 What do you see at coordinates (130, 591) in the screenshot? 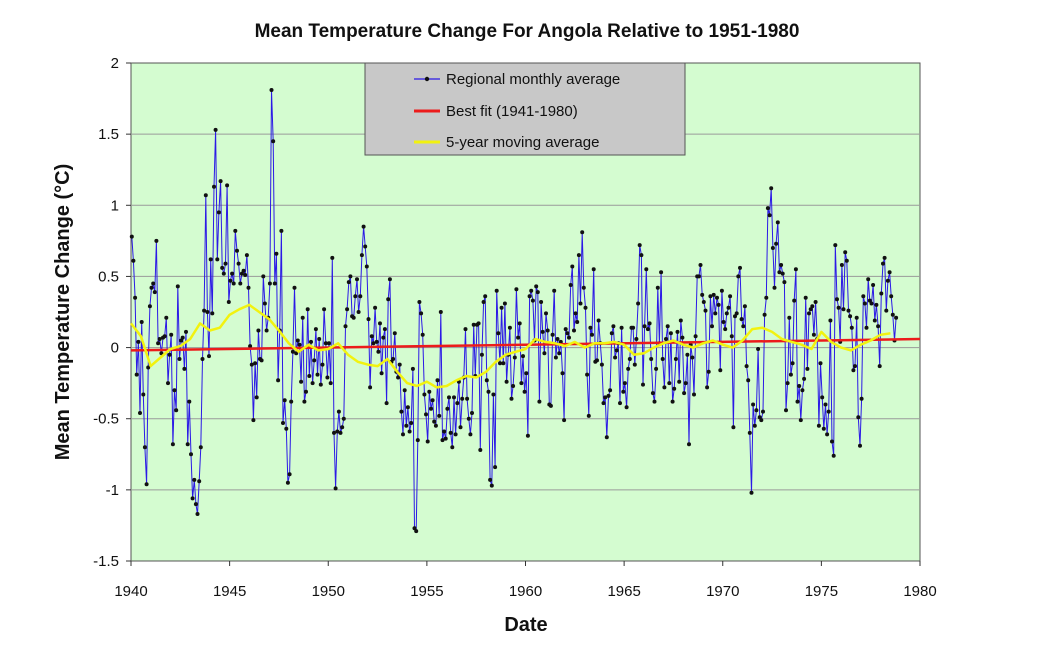
I see `x-tick-label: 1940` at bounding box center [130, 591].